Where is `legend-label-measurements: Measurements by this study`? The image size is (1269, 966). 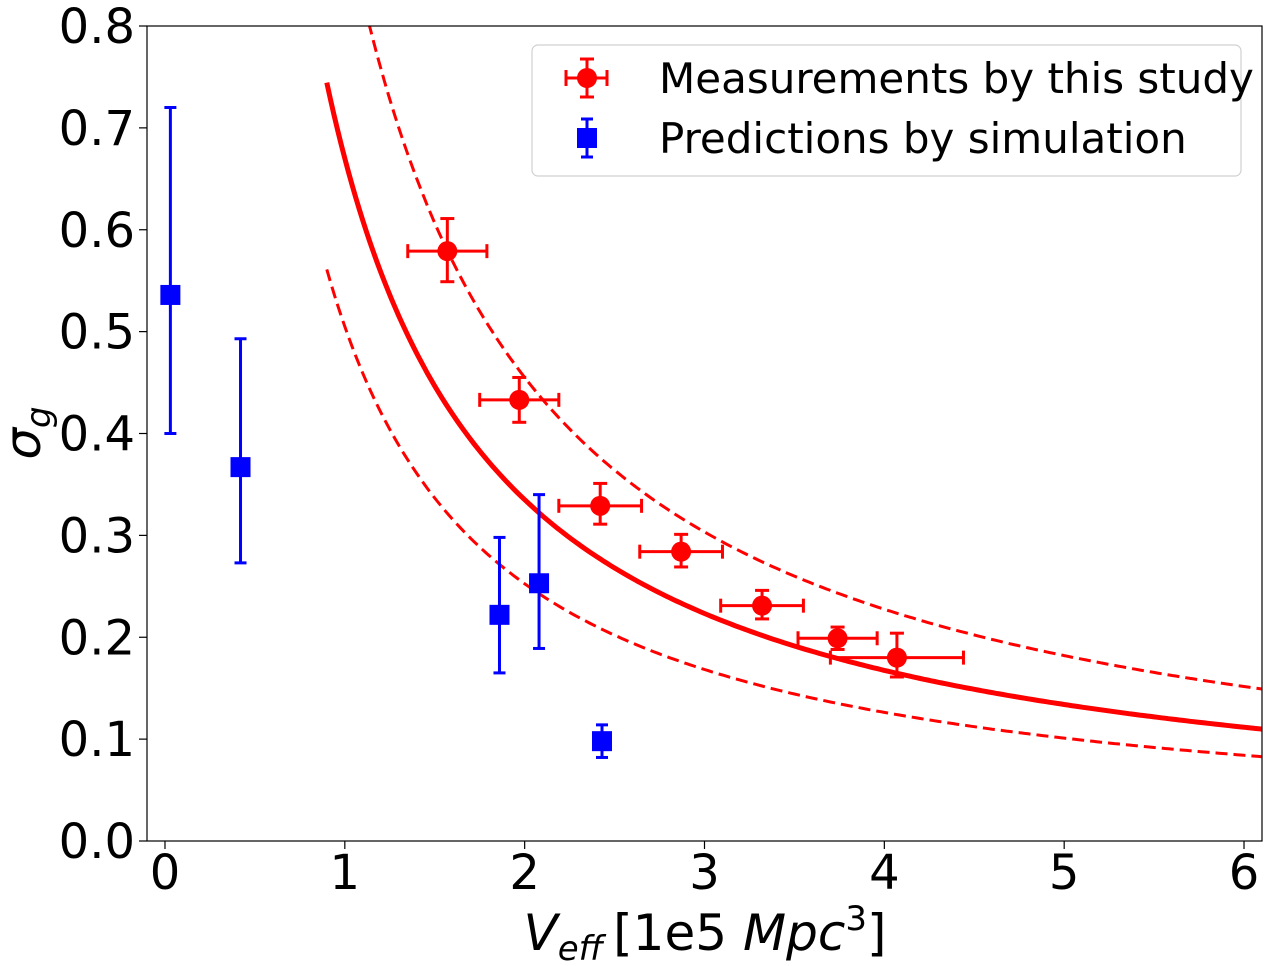 legend-label-measurements: Measurements by this study is located at coordinates (956, 78).